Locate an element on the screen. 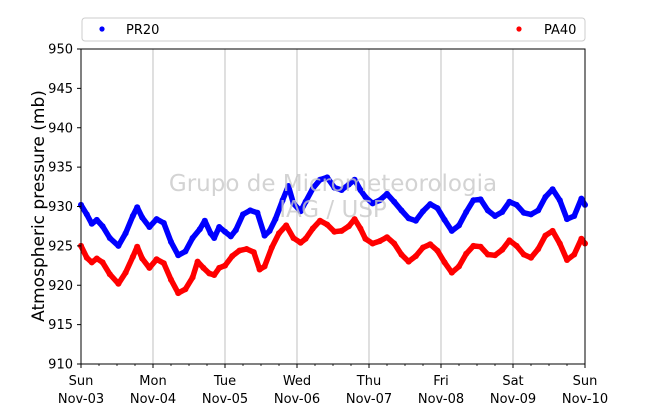 The image size is (650, 413). y-axis: 910 915 920 925 930 935 940 945 950 is located at coordinates (64, 208).